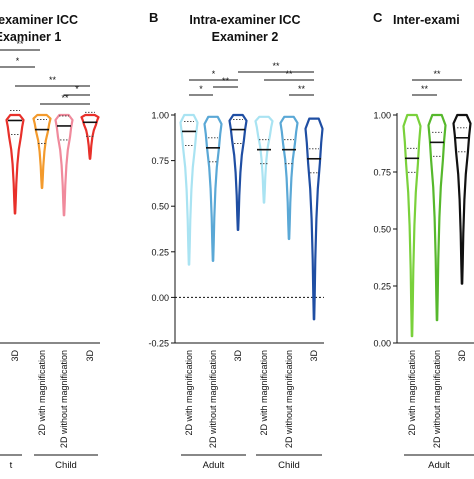 Image resolution: width=474 pixels, height=479 pixels. Describe the element at coordinates (244, 20) in the screenshot. I see `panel-b-title-line-1: Intra-examiner ICC` at that location.